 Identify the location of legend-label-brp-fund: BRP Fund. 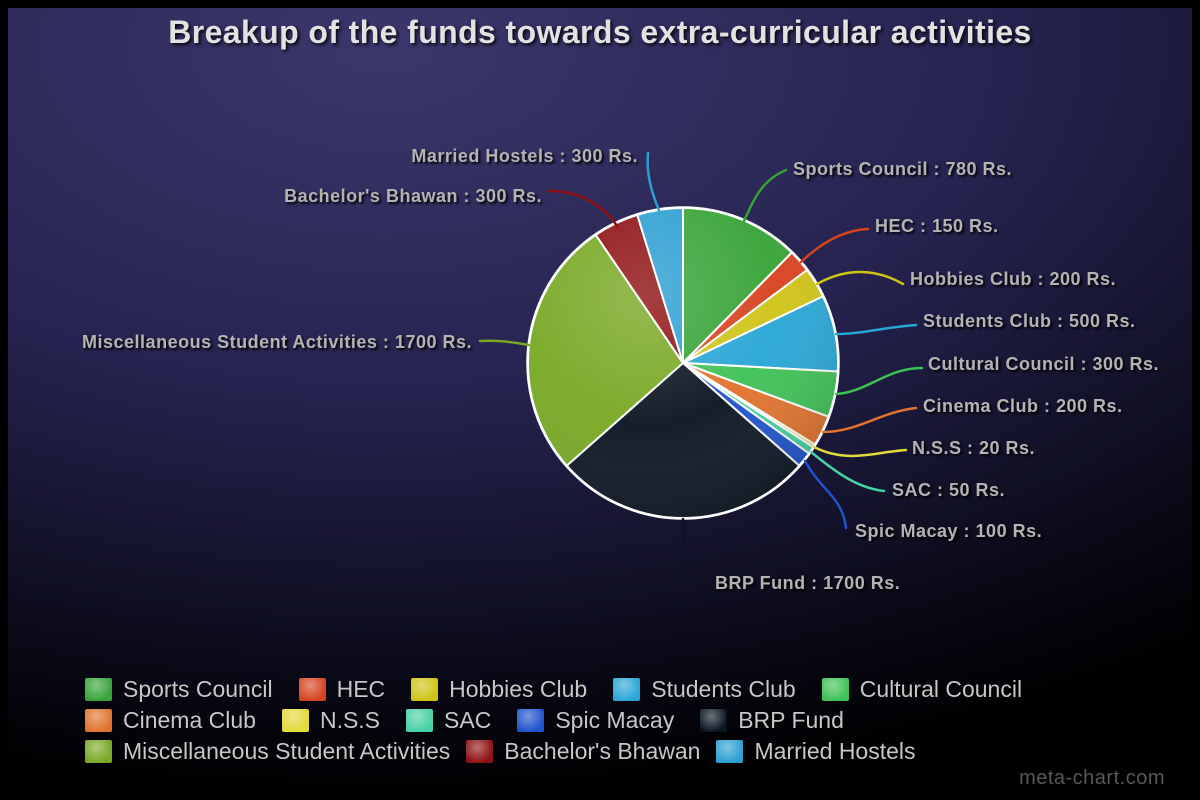
(791, 720).